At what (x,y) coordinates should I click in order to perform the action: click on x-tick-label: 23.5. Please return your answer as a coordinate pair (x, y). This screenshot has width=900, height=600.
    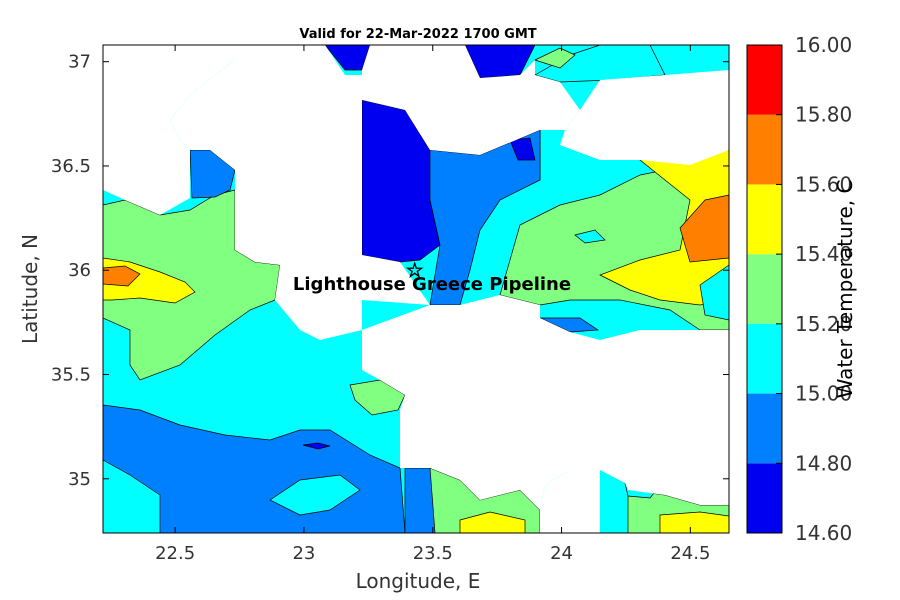
    Looking at the image, I should click on (433, 553).